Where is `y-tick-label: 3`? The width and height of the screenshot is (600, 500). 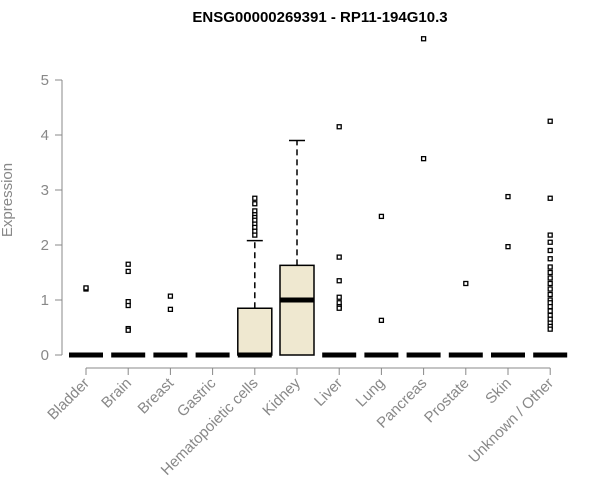 y-tick-label: 3 is located at coordinates (45, 190).